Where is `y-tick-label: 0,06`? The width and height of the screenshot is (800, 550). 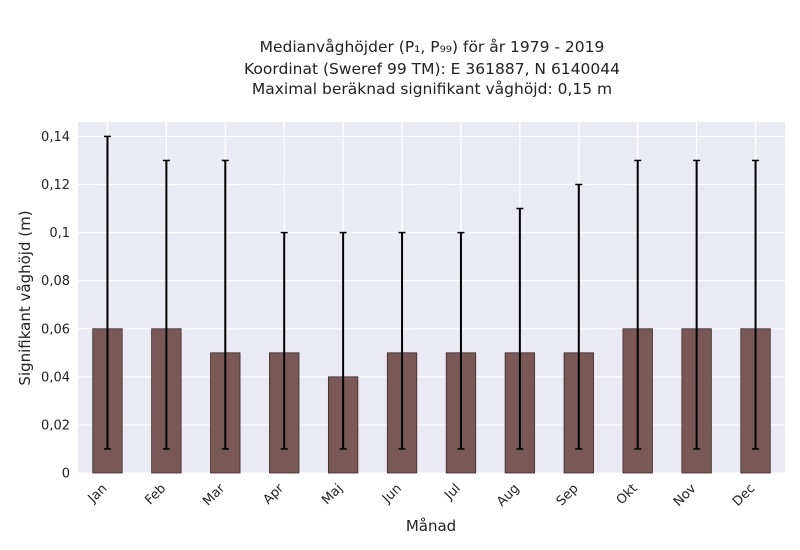 y-tick-label: 0,06 is located at coordinates (55, 329).